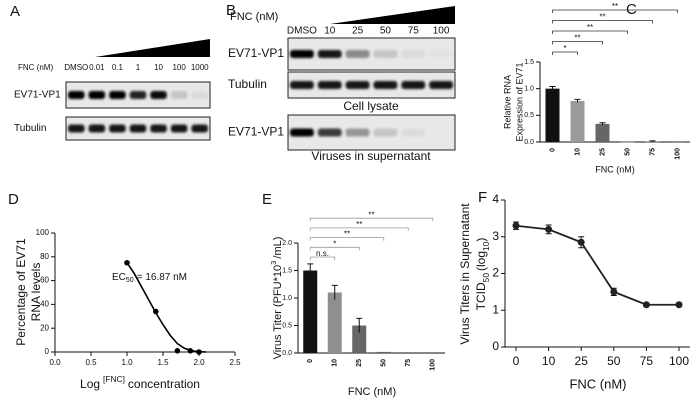 The image size is (696, 402). What do you see at coordinates (631, 9) in the screenshot?
I see `panel-letter: C` at bounding box center [631, 9].